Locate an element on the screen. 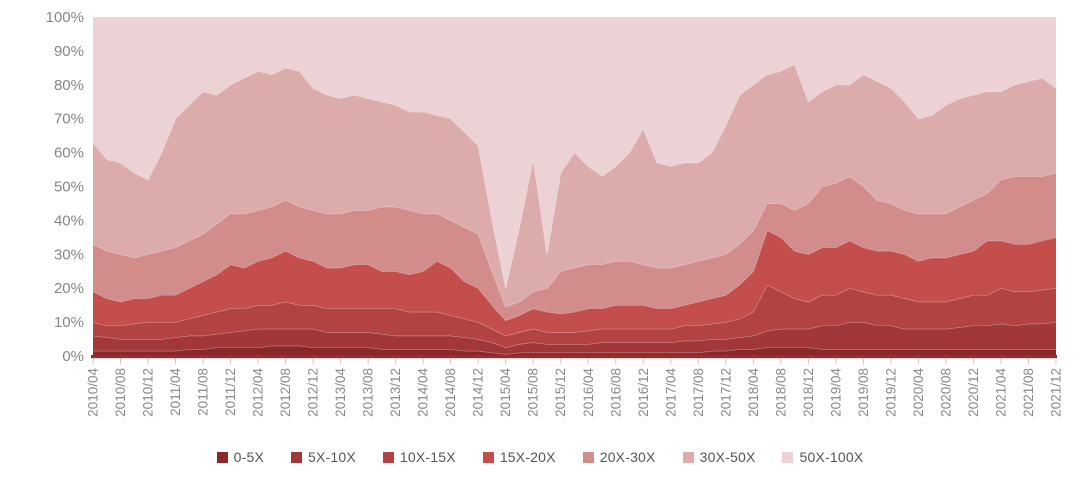  y-axis-tick-label: 20% is located at coordinates (69, 288).